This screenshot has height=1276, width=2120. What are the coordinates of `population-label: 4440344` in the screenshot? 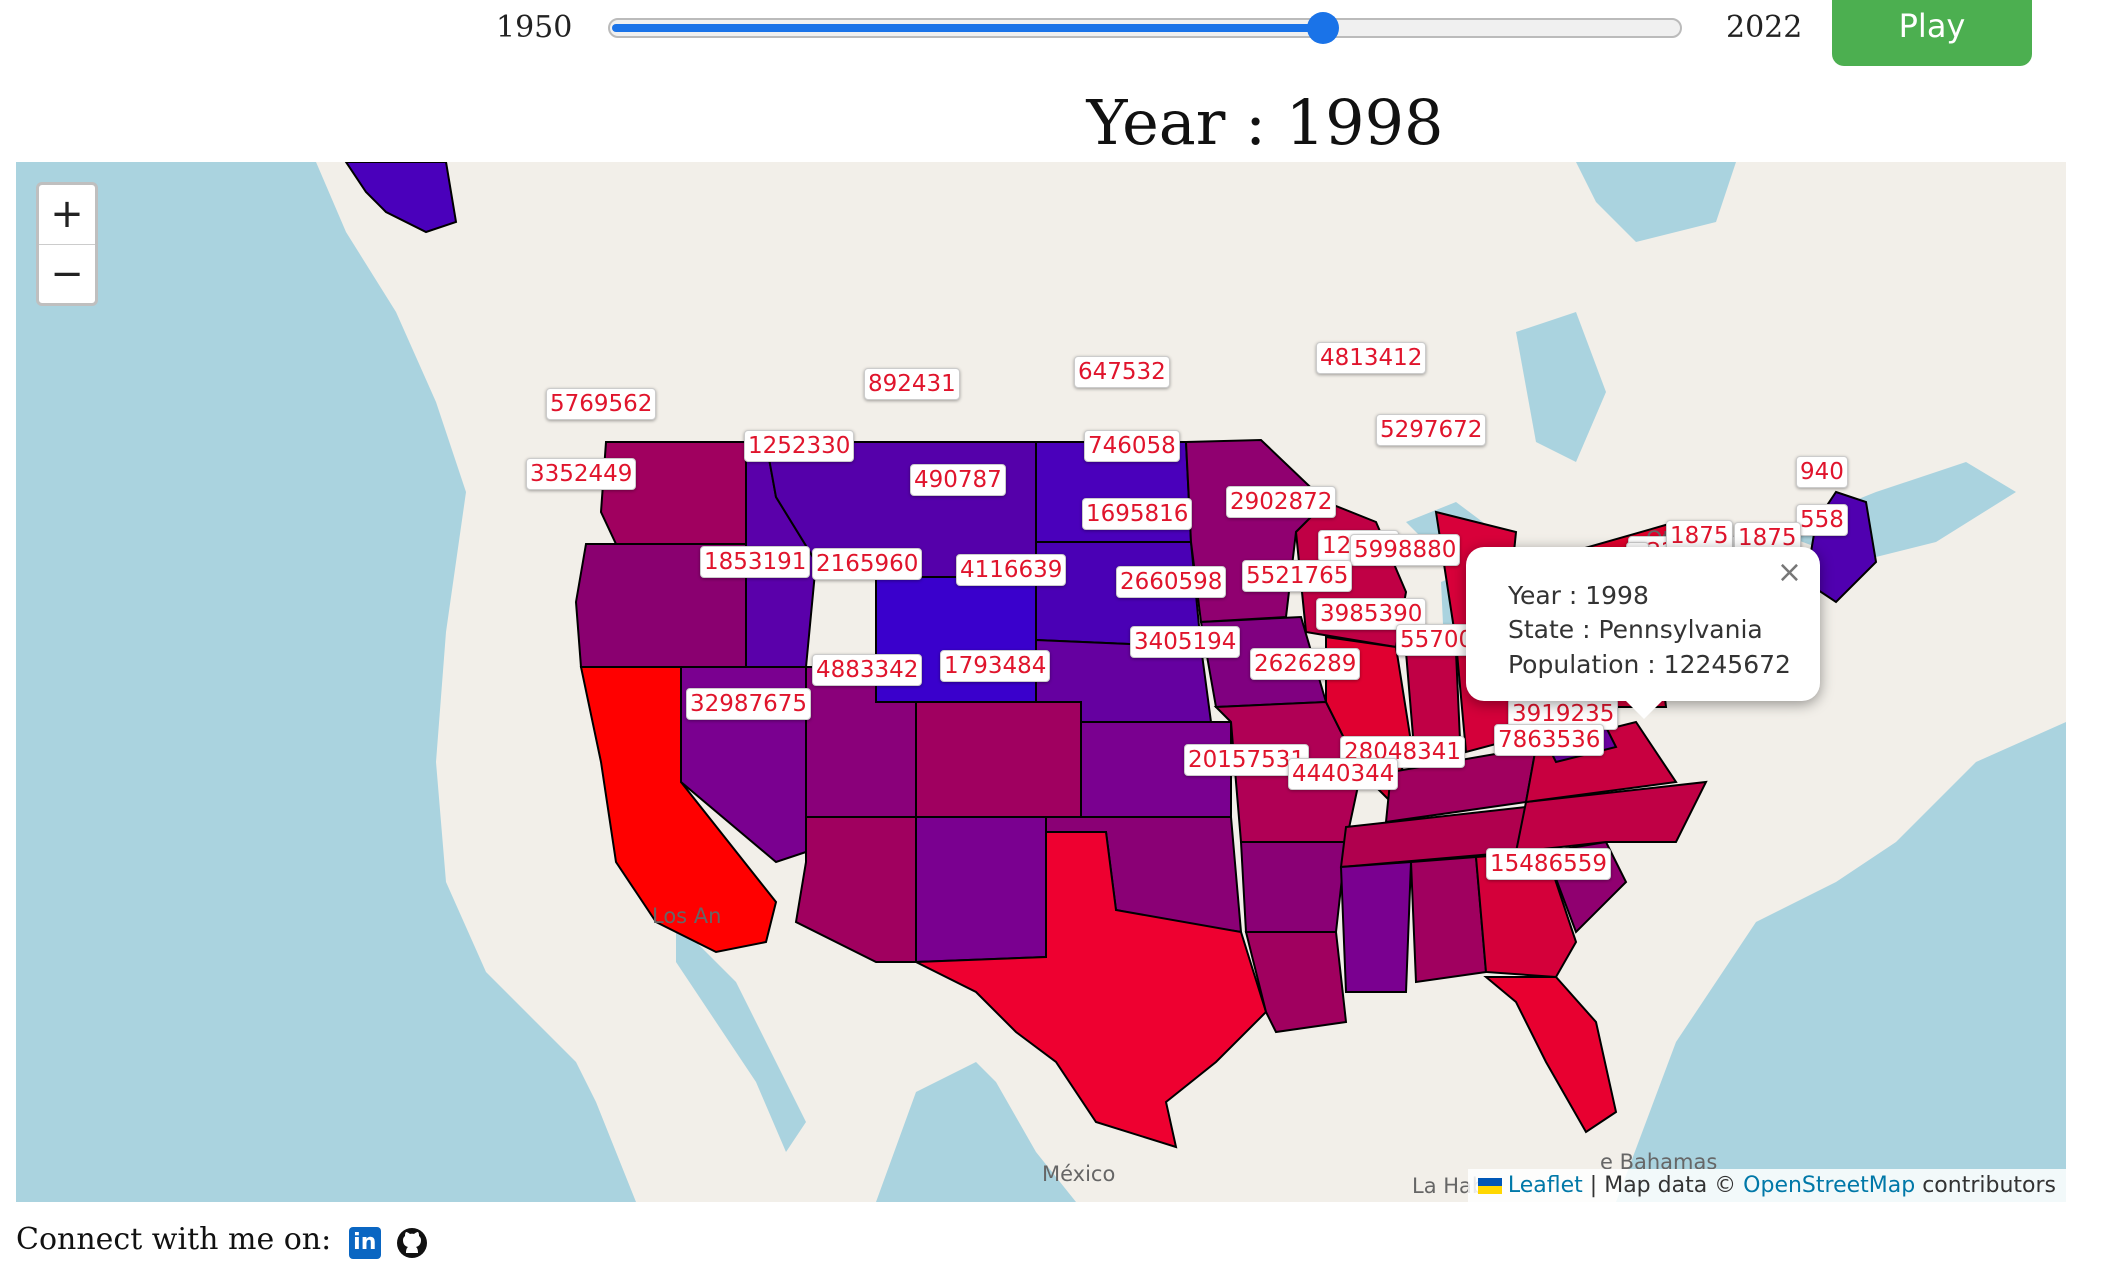 It's located at (1343, 774).